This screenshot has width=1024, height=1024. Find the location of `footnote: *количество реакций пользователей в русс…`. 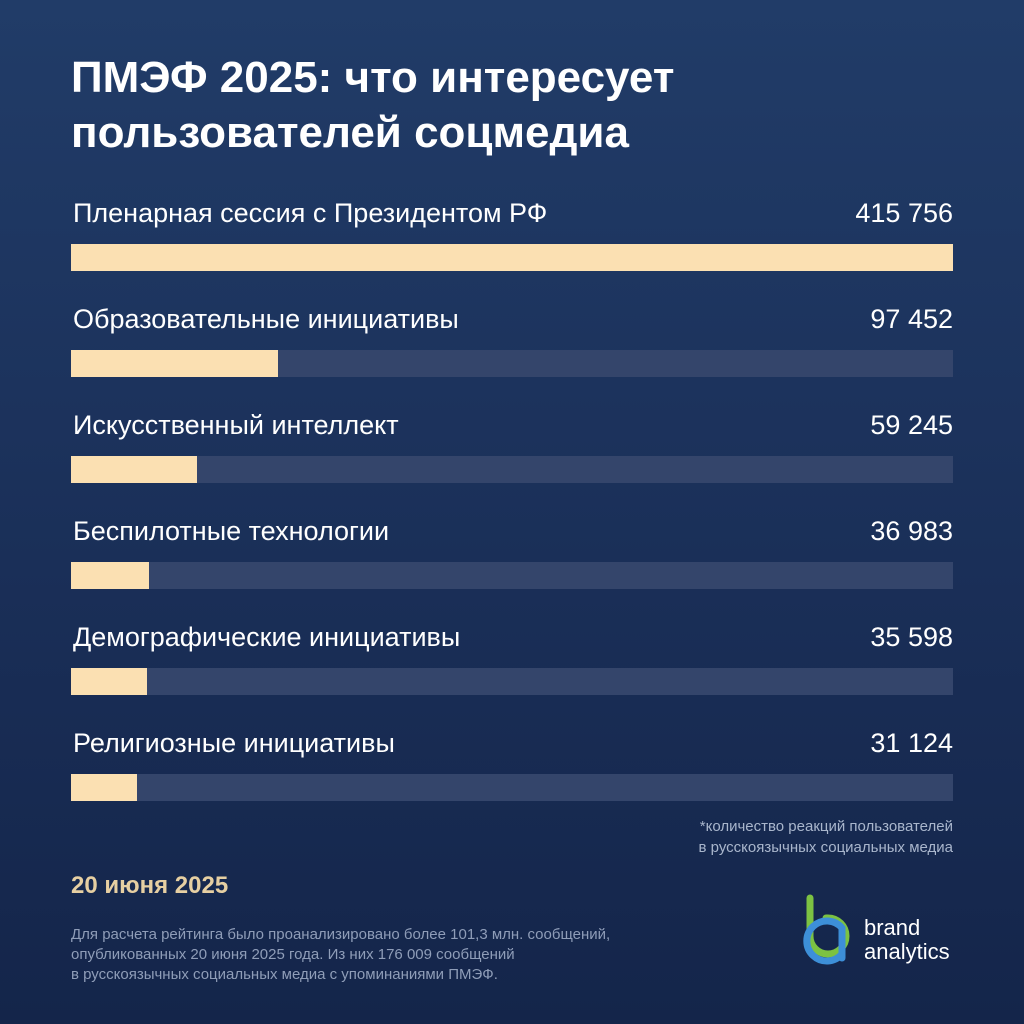

footnote: *количество реакций пользователей в русс… is located at coordinates (826, 837).